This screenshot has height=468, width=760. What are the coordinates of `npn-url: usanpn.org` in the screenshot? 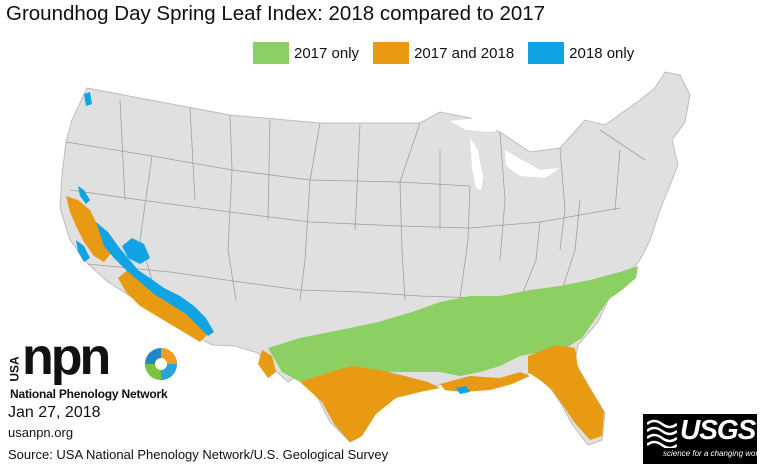 It's located at (41, 432).